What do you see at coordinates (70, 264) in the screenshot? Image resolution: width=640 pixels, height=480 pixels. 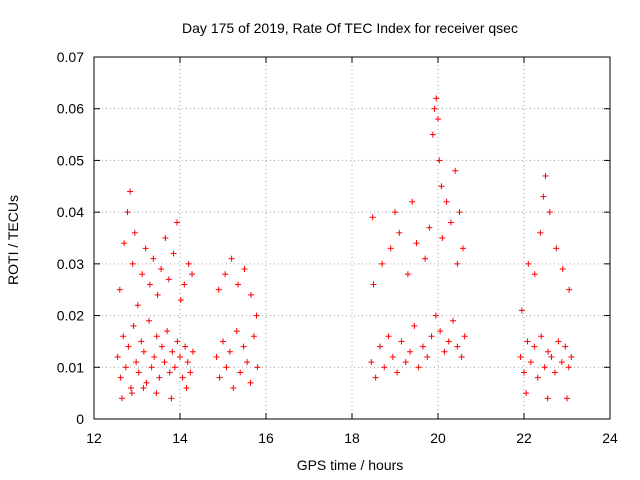 I see `y-tick-label: 0.03` at bounding box center [70, 264].